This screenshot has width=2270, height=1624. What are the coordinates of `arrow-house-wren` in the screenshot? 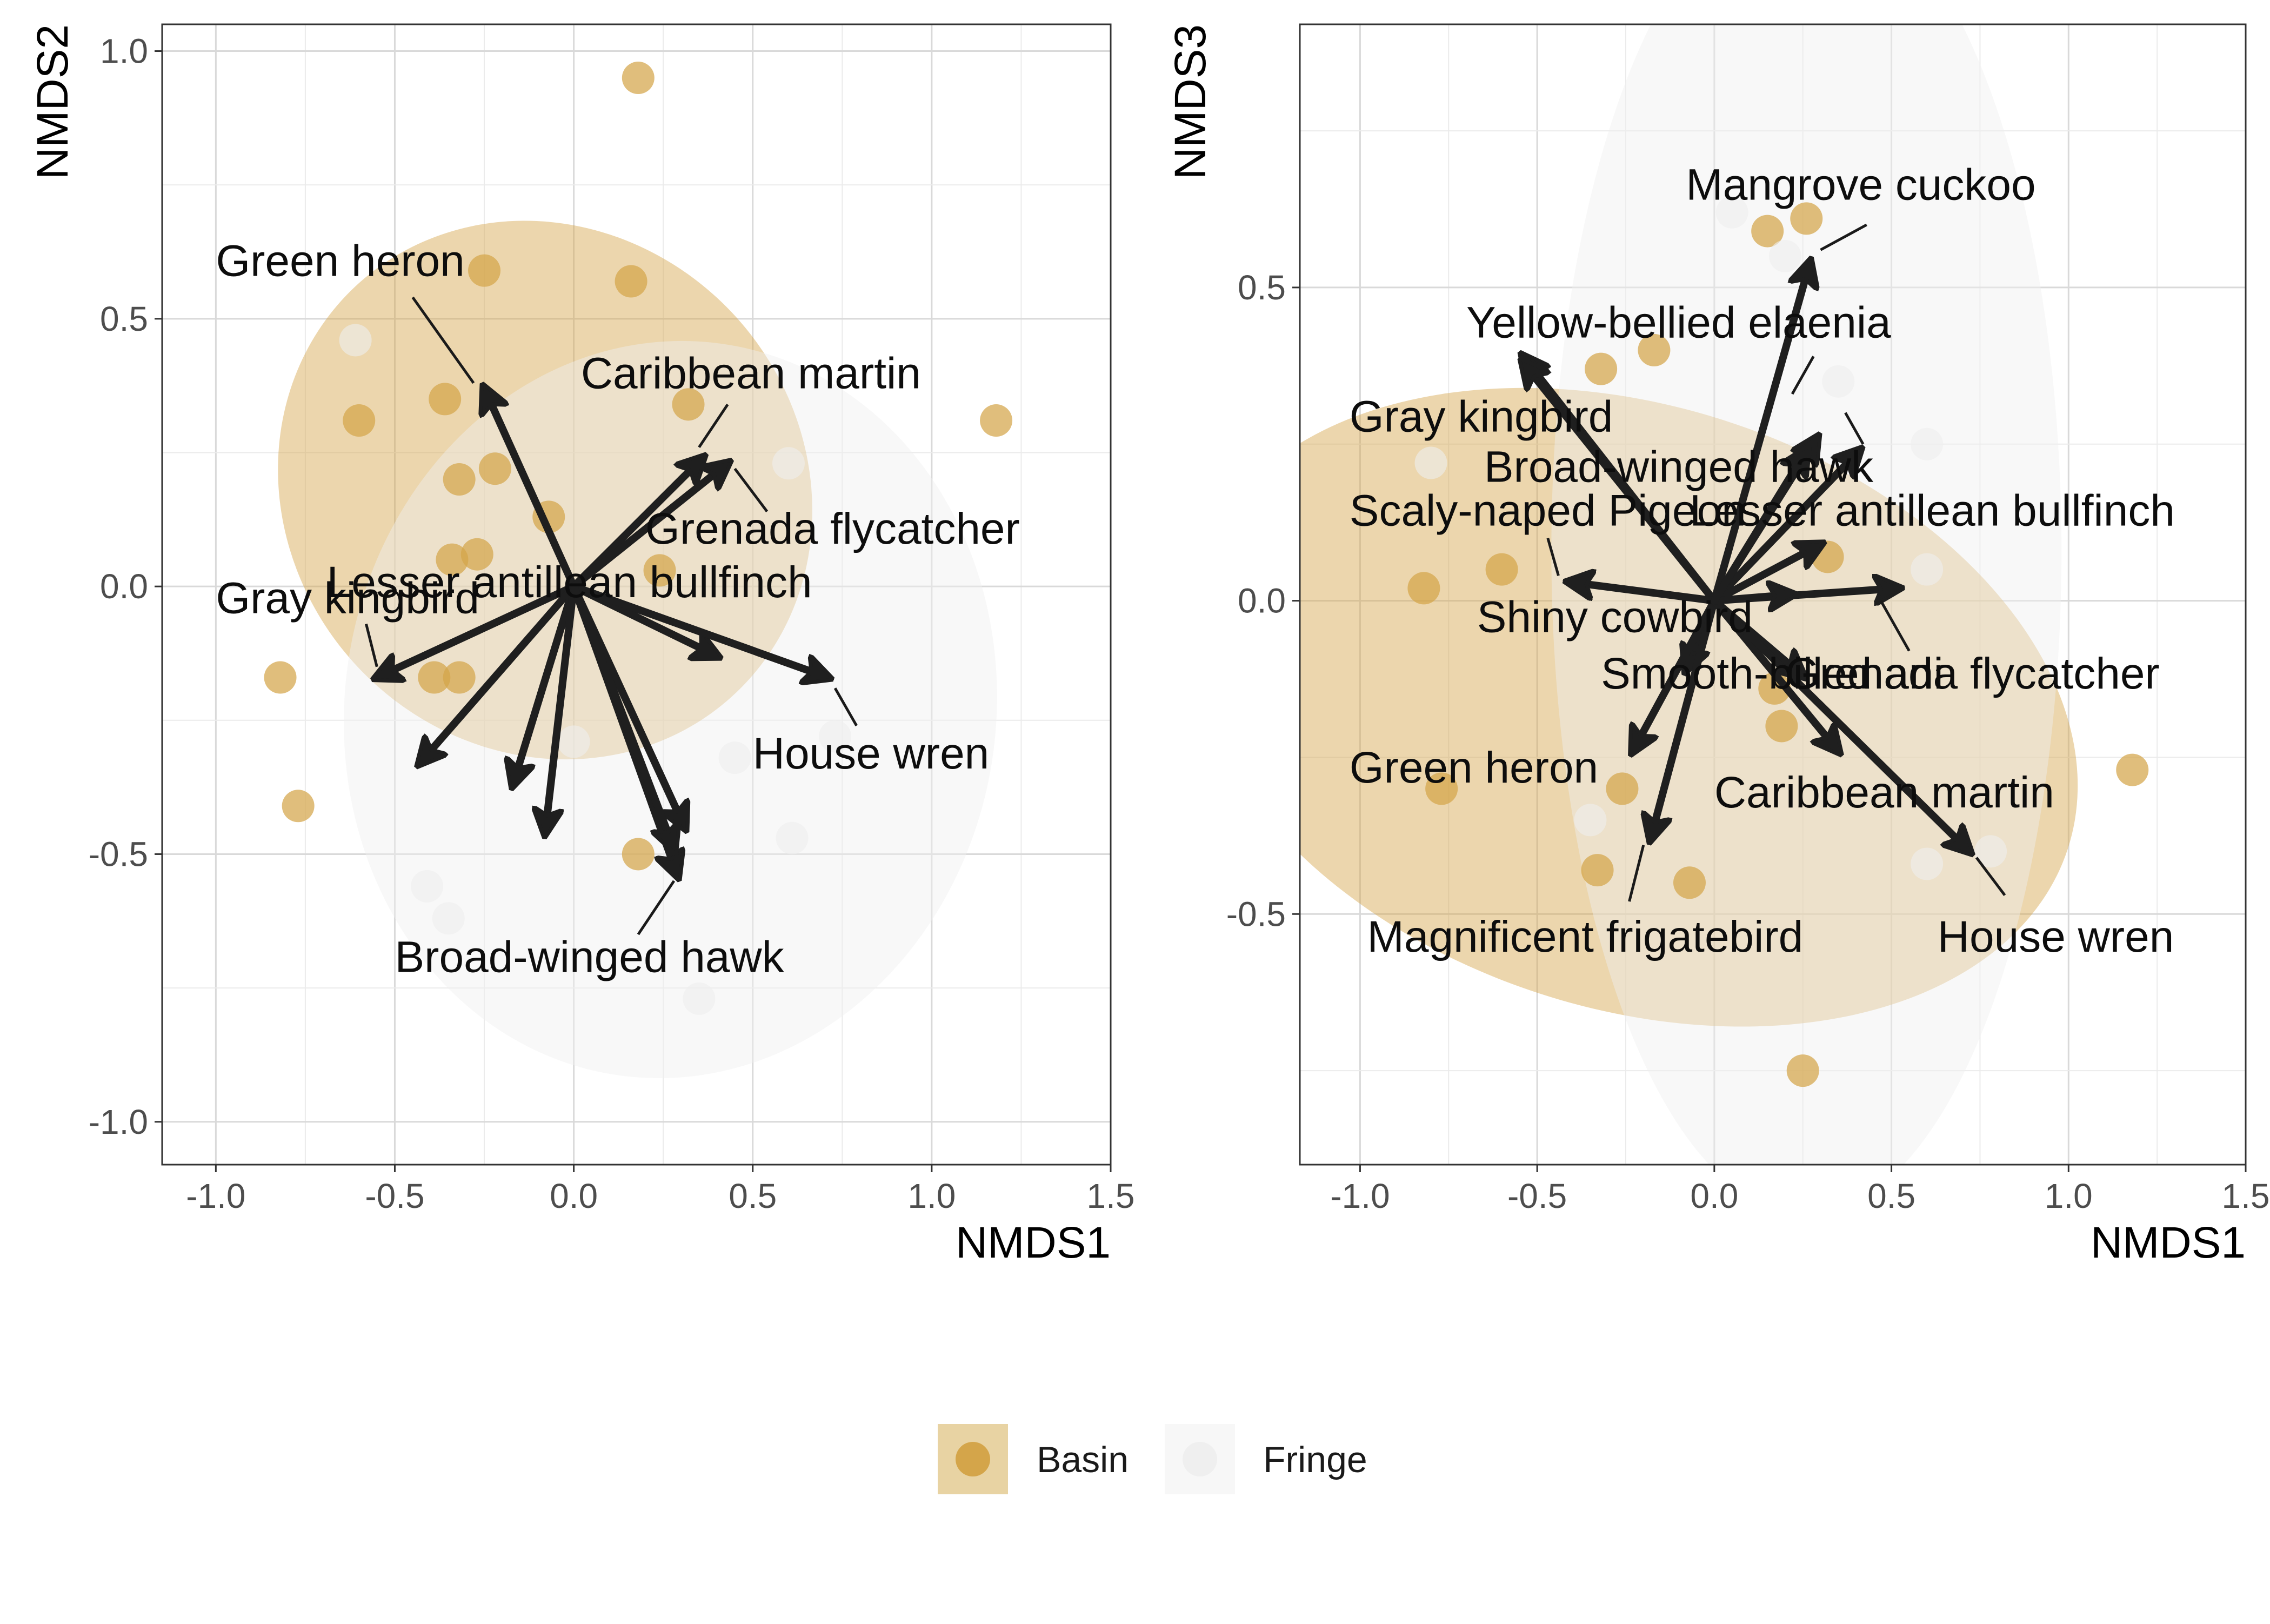 It's located at (699, 630).